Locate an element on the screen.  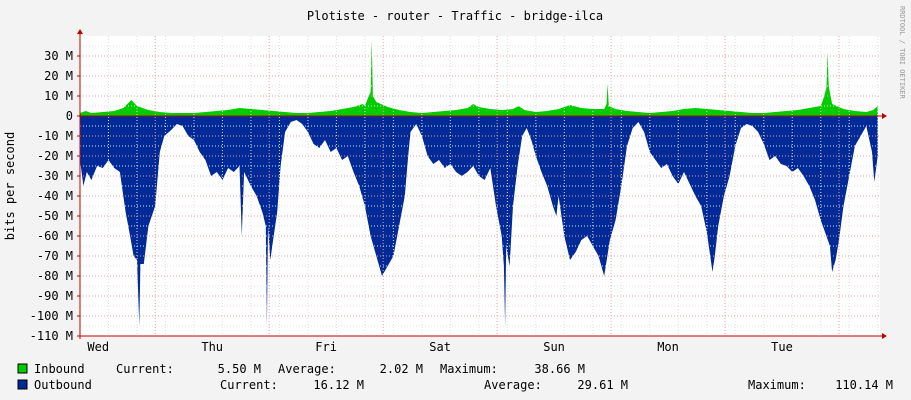
legend-current-label-outbound: Current: is located at coordinates (249, 385).